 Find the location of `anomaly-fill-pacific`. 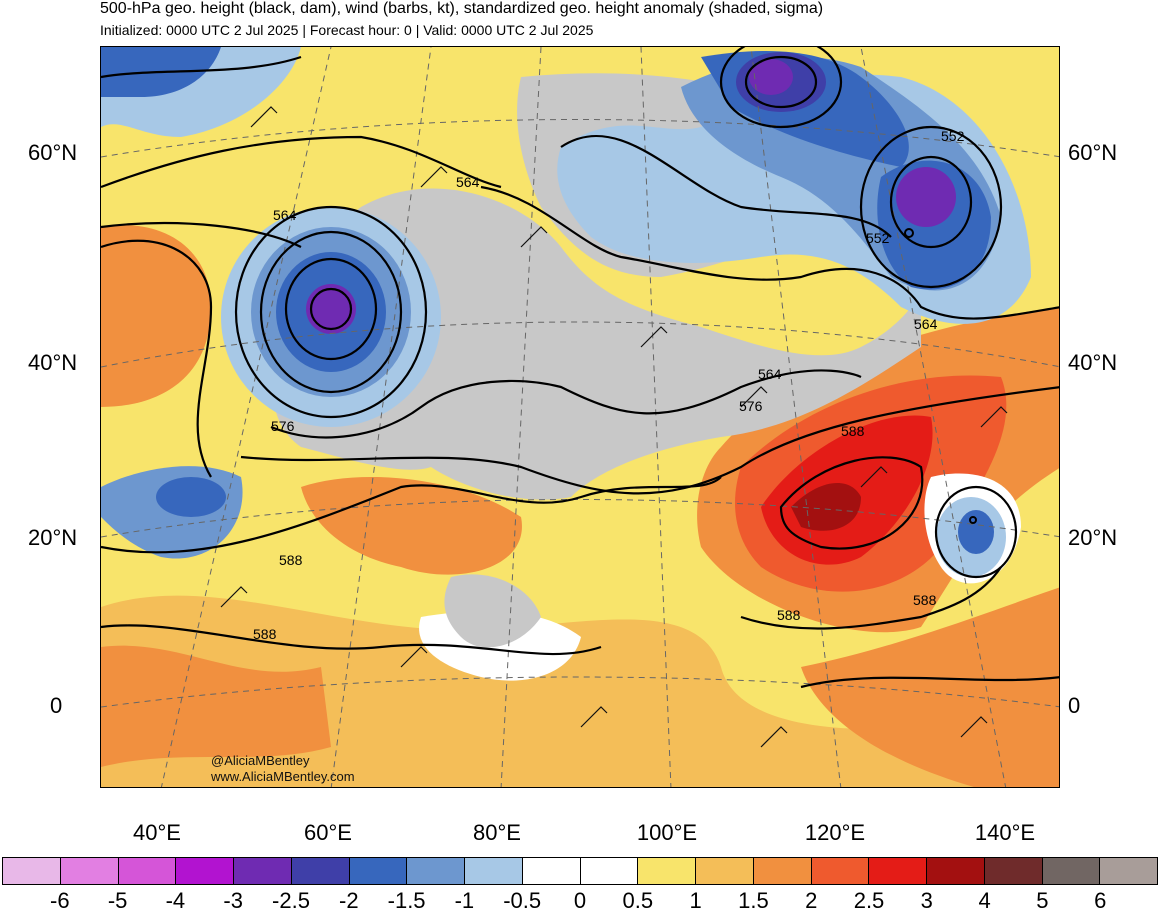

anomaly-fill-pacific is located at coordinates (930, 687).